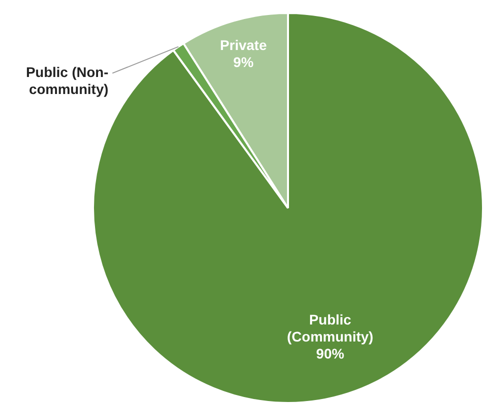  Describe the element at coordinates (243, 44) in the screenshot. I see `slice-label: Private` at that location.